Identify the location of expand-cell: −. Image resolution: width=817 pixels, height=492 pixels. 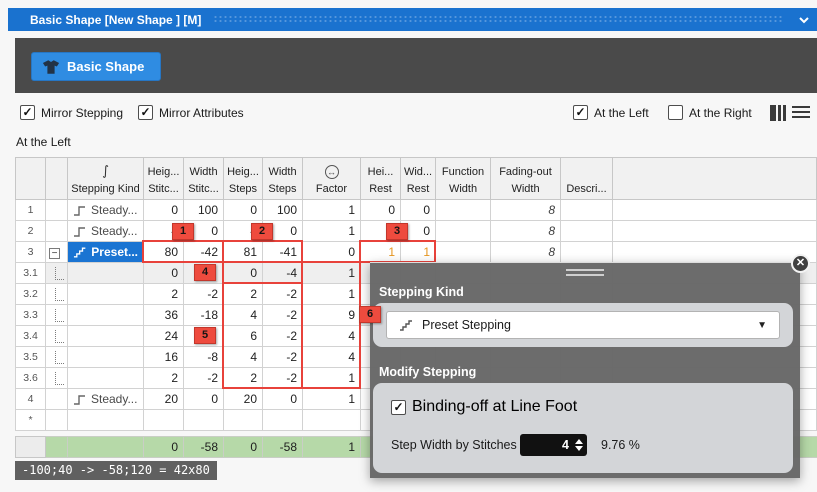
(56, 252).